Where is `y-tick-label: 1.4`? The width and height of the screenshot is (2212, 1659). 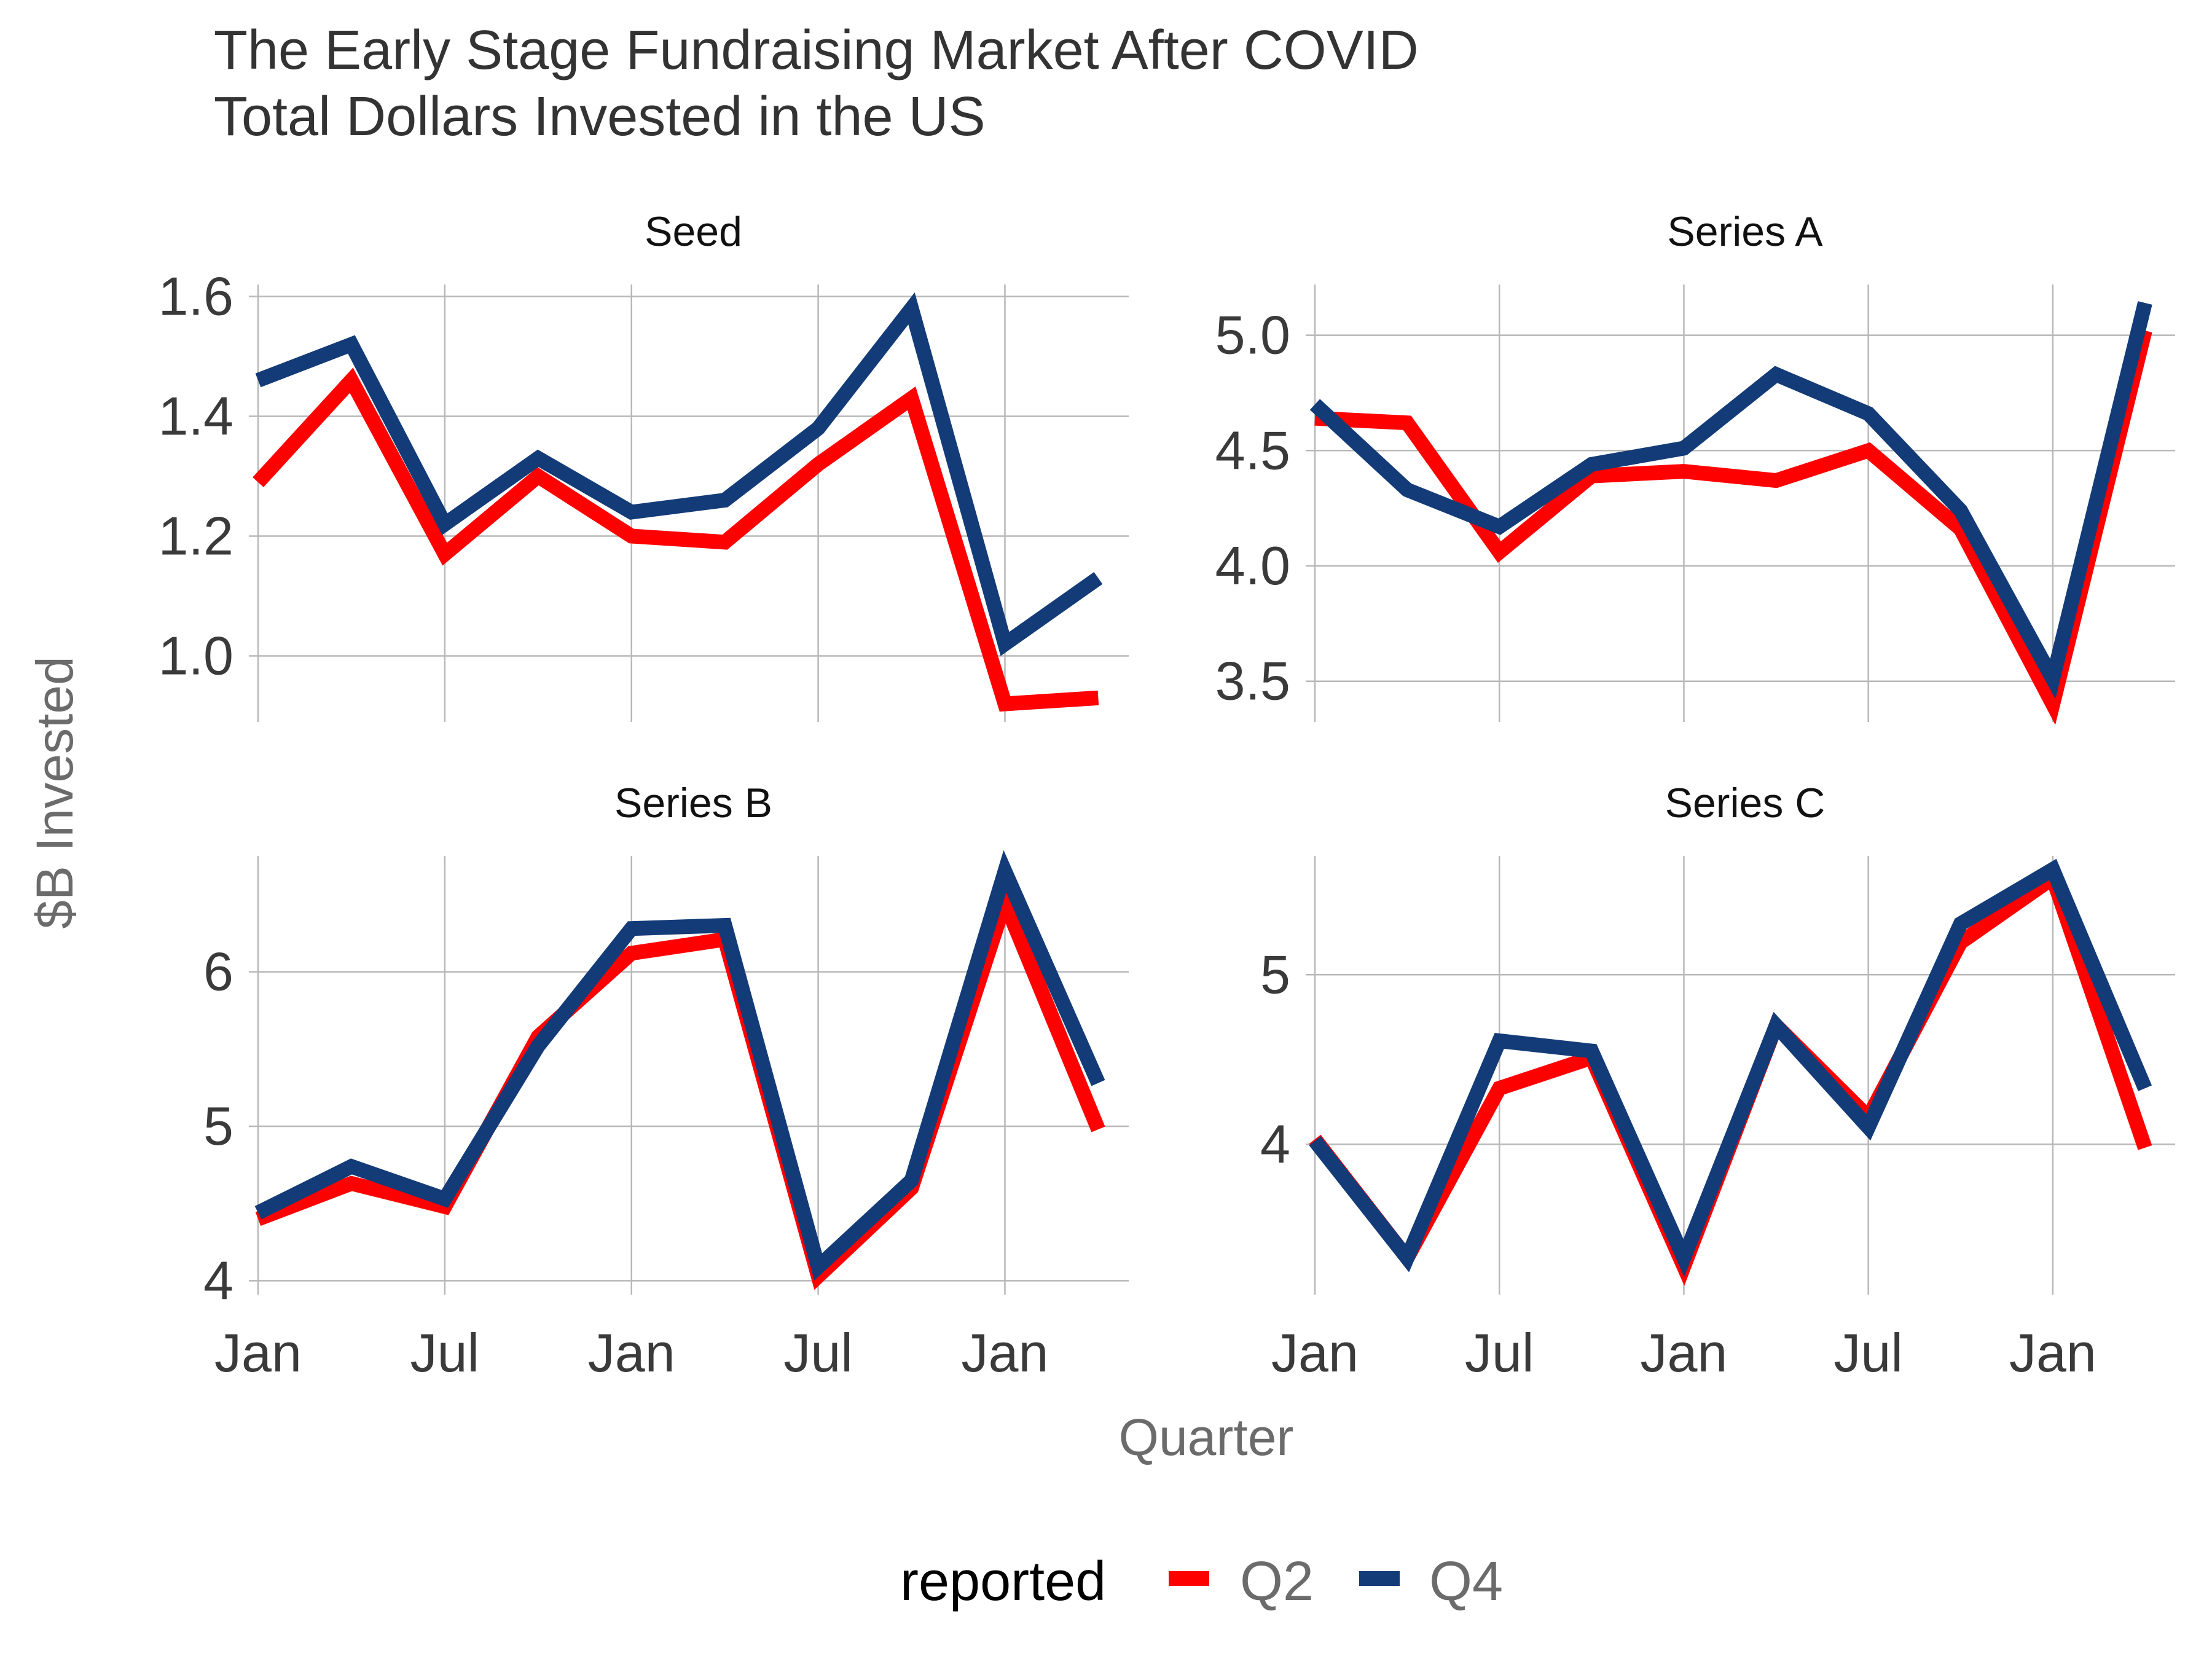 y-tick-label: 1.4 is located at coordinates (196, 416).